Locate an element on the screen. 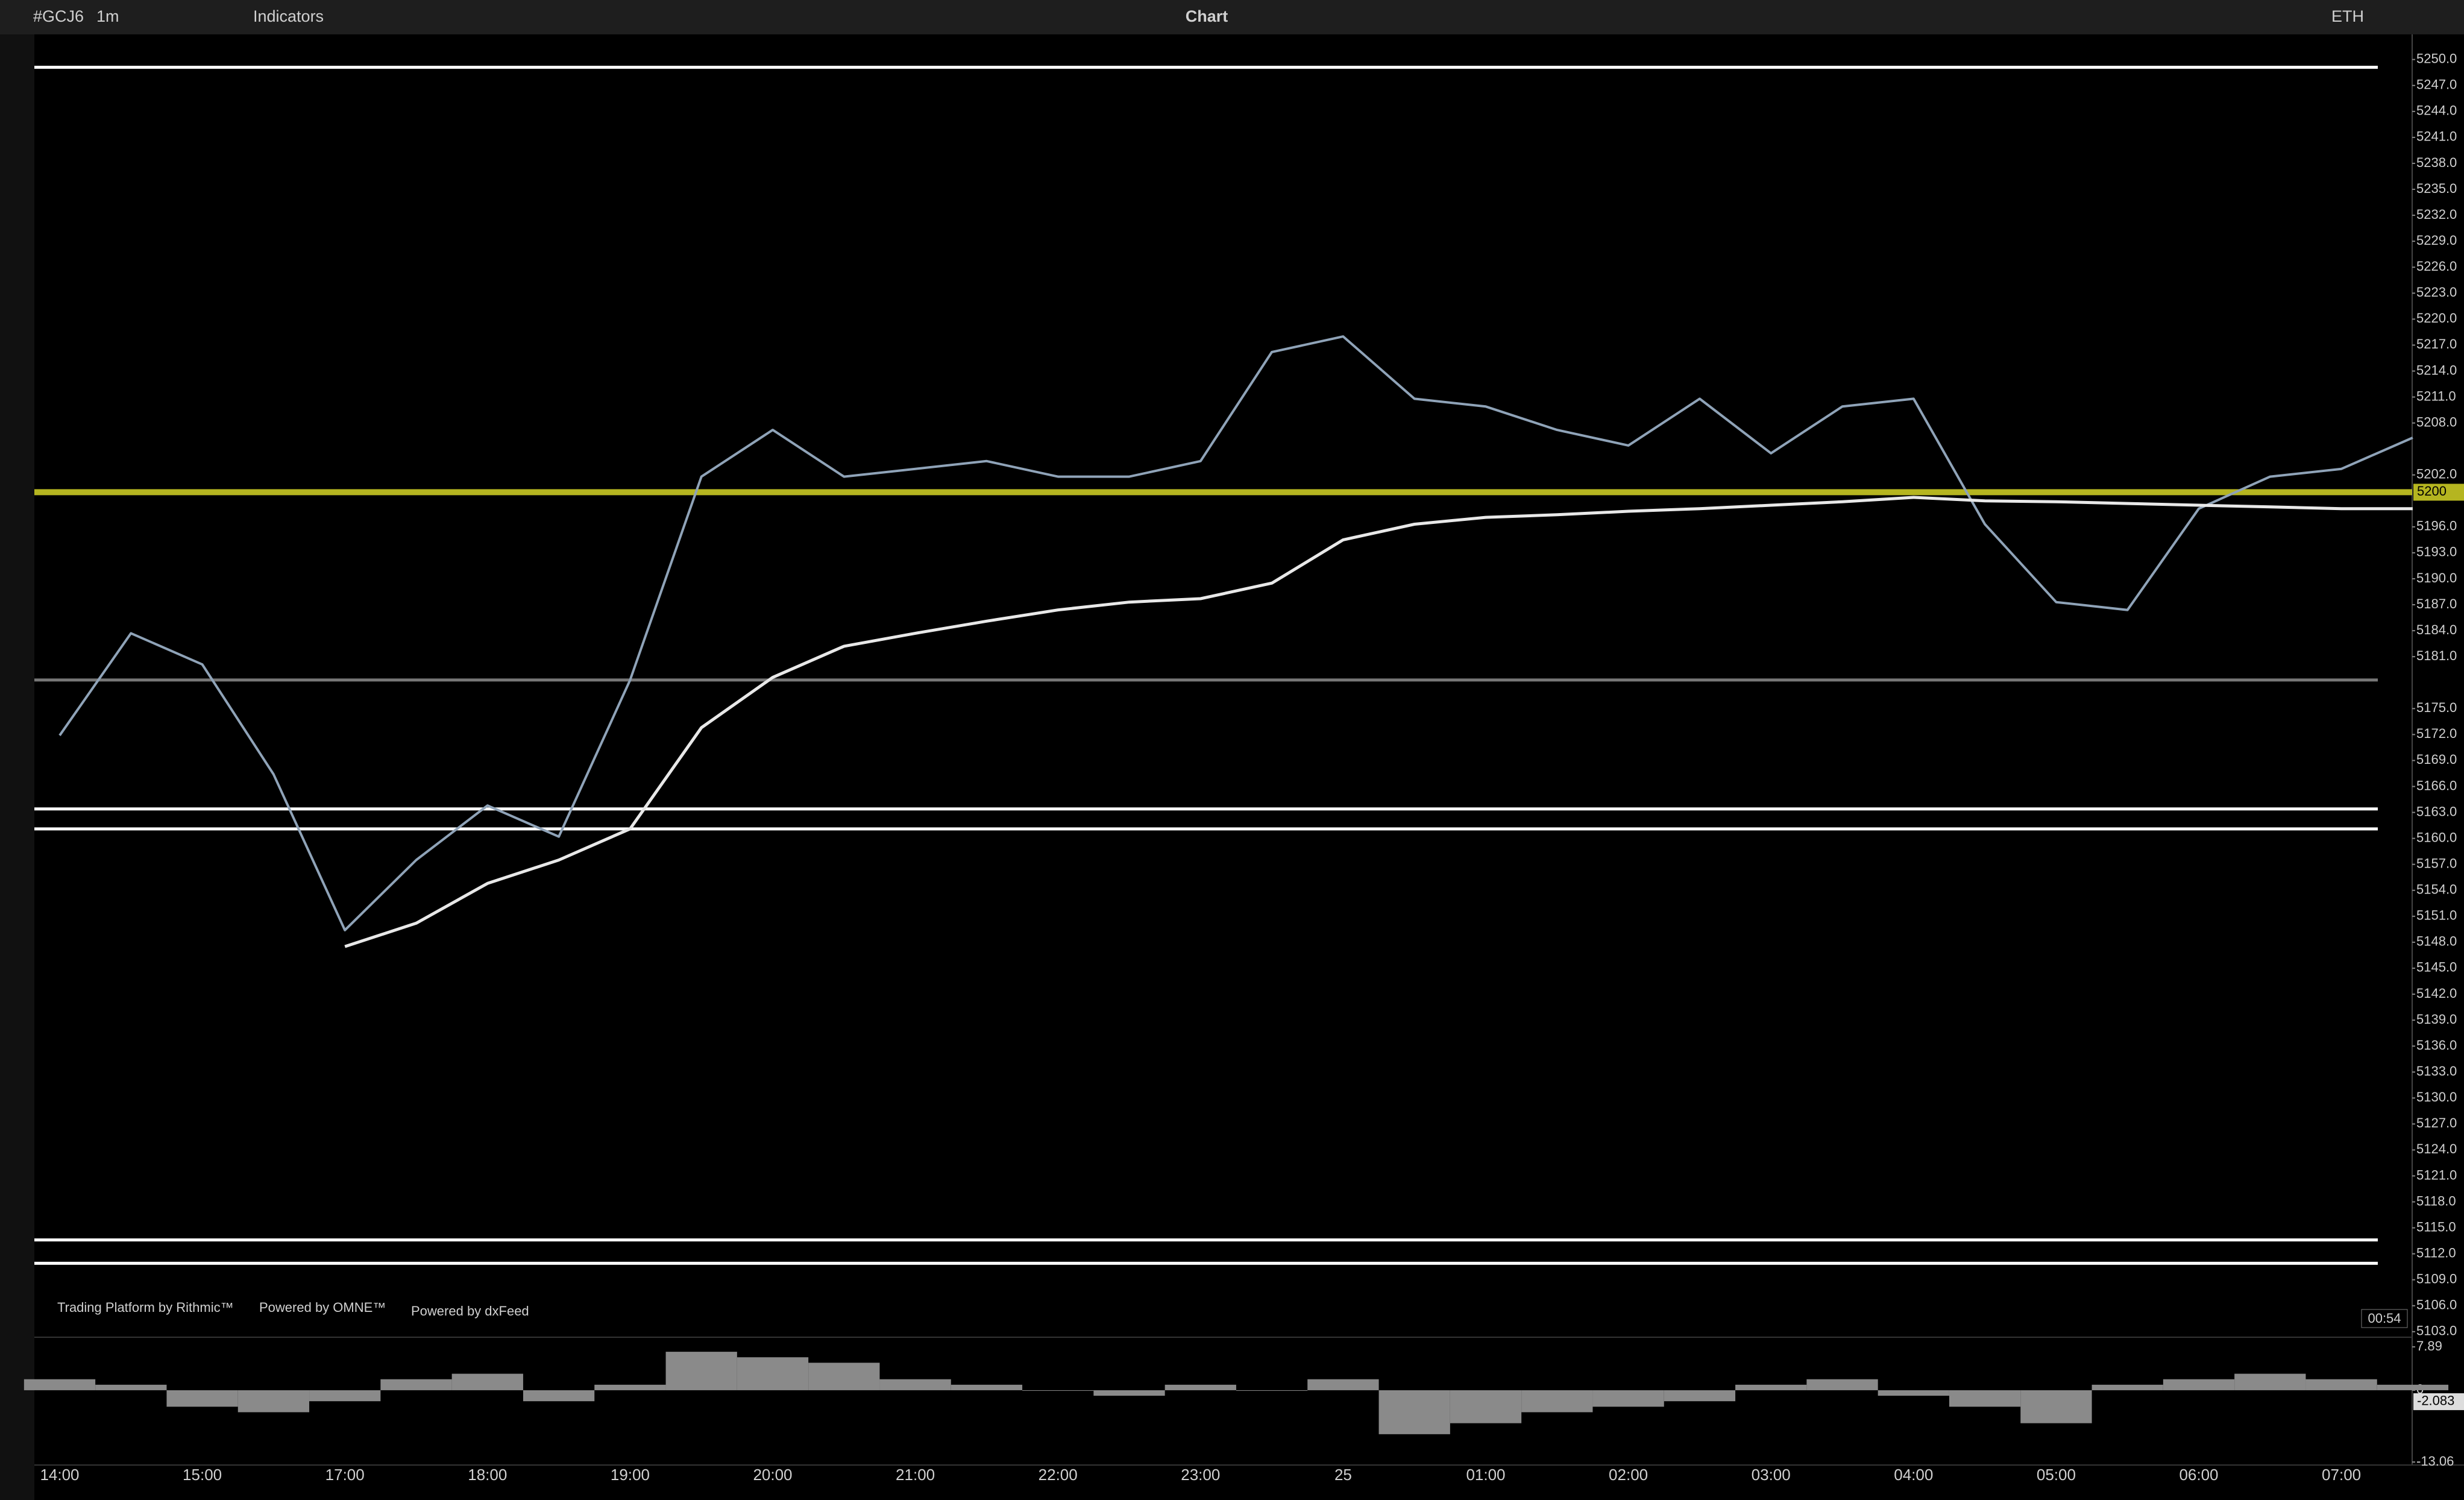 The width and height of the screenshot is (2464, 1500). y-tick-label: 5244.0 is located at coordinates (2436, 110).